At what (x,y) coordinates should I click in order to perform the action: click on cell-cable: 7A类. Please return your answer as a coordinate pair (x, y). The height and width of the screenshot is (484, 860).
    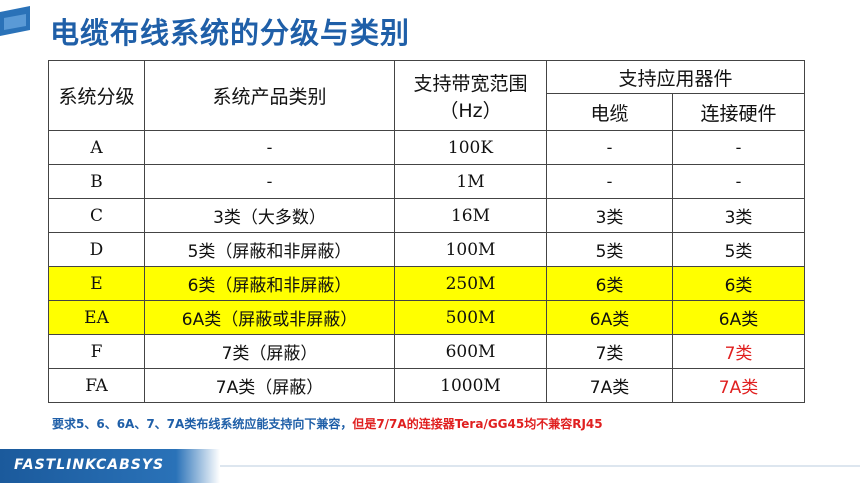
    Looking at the image, I should click on (609, 385).